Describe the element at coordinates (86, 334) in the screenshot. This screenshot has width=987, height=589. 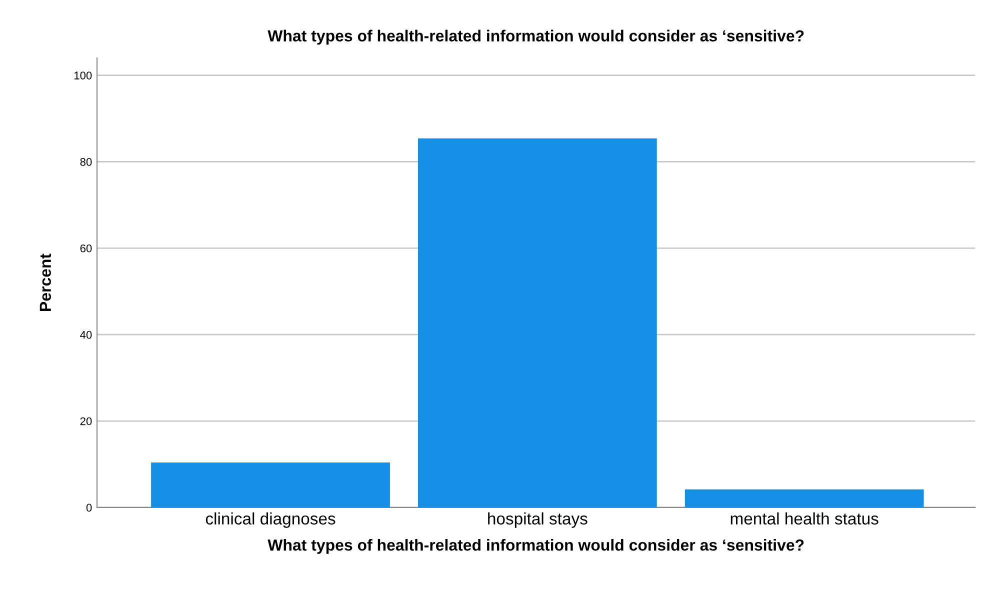
I see `y-tick-label: 40` at that location.